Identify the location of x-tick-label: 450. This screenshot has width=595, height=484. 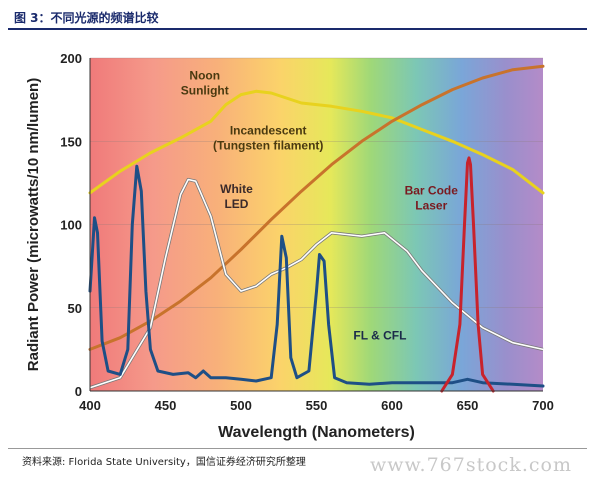
(166, 405).